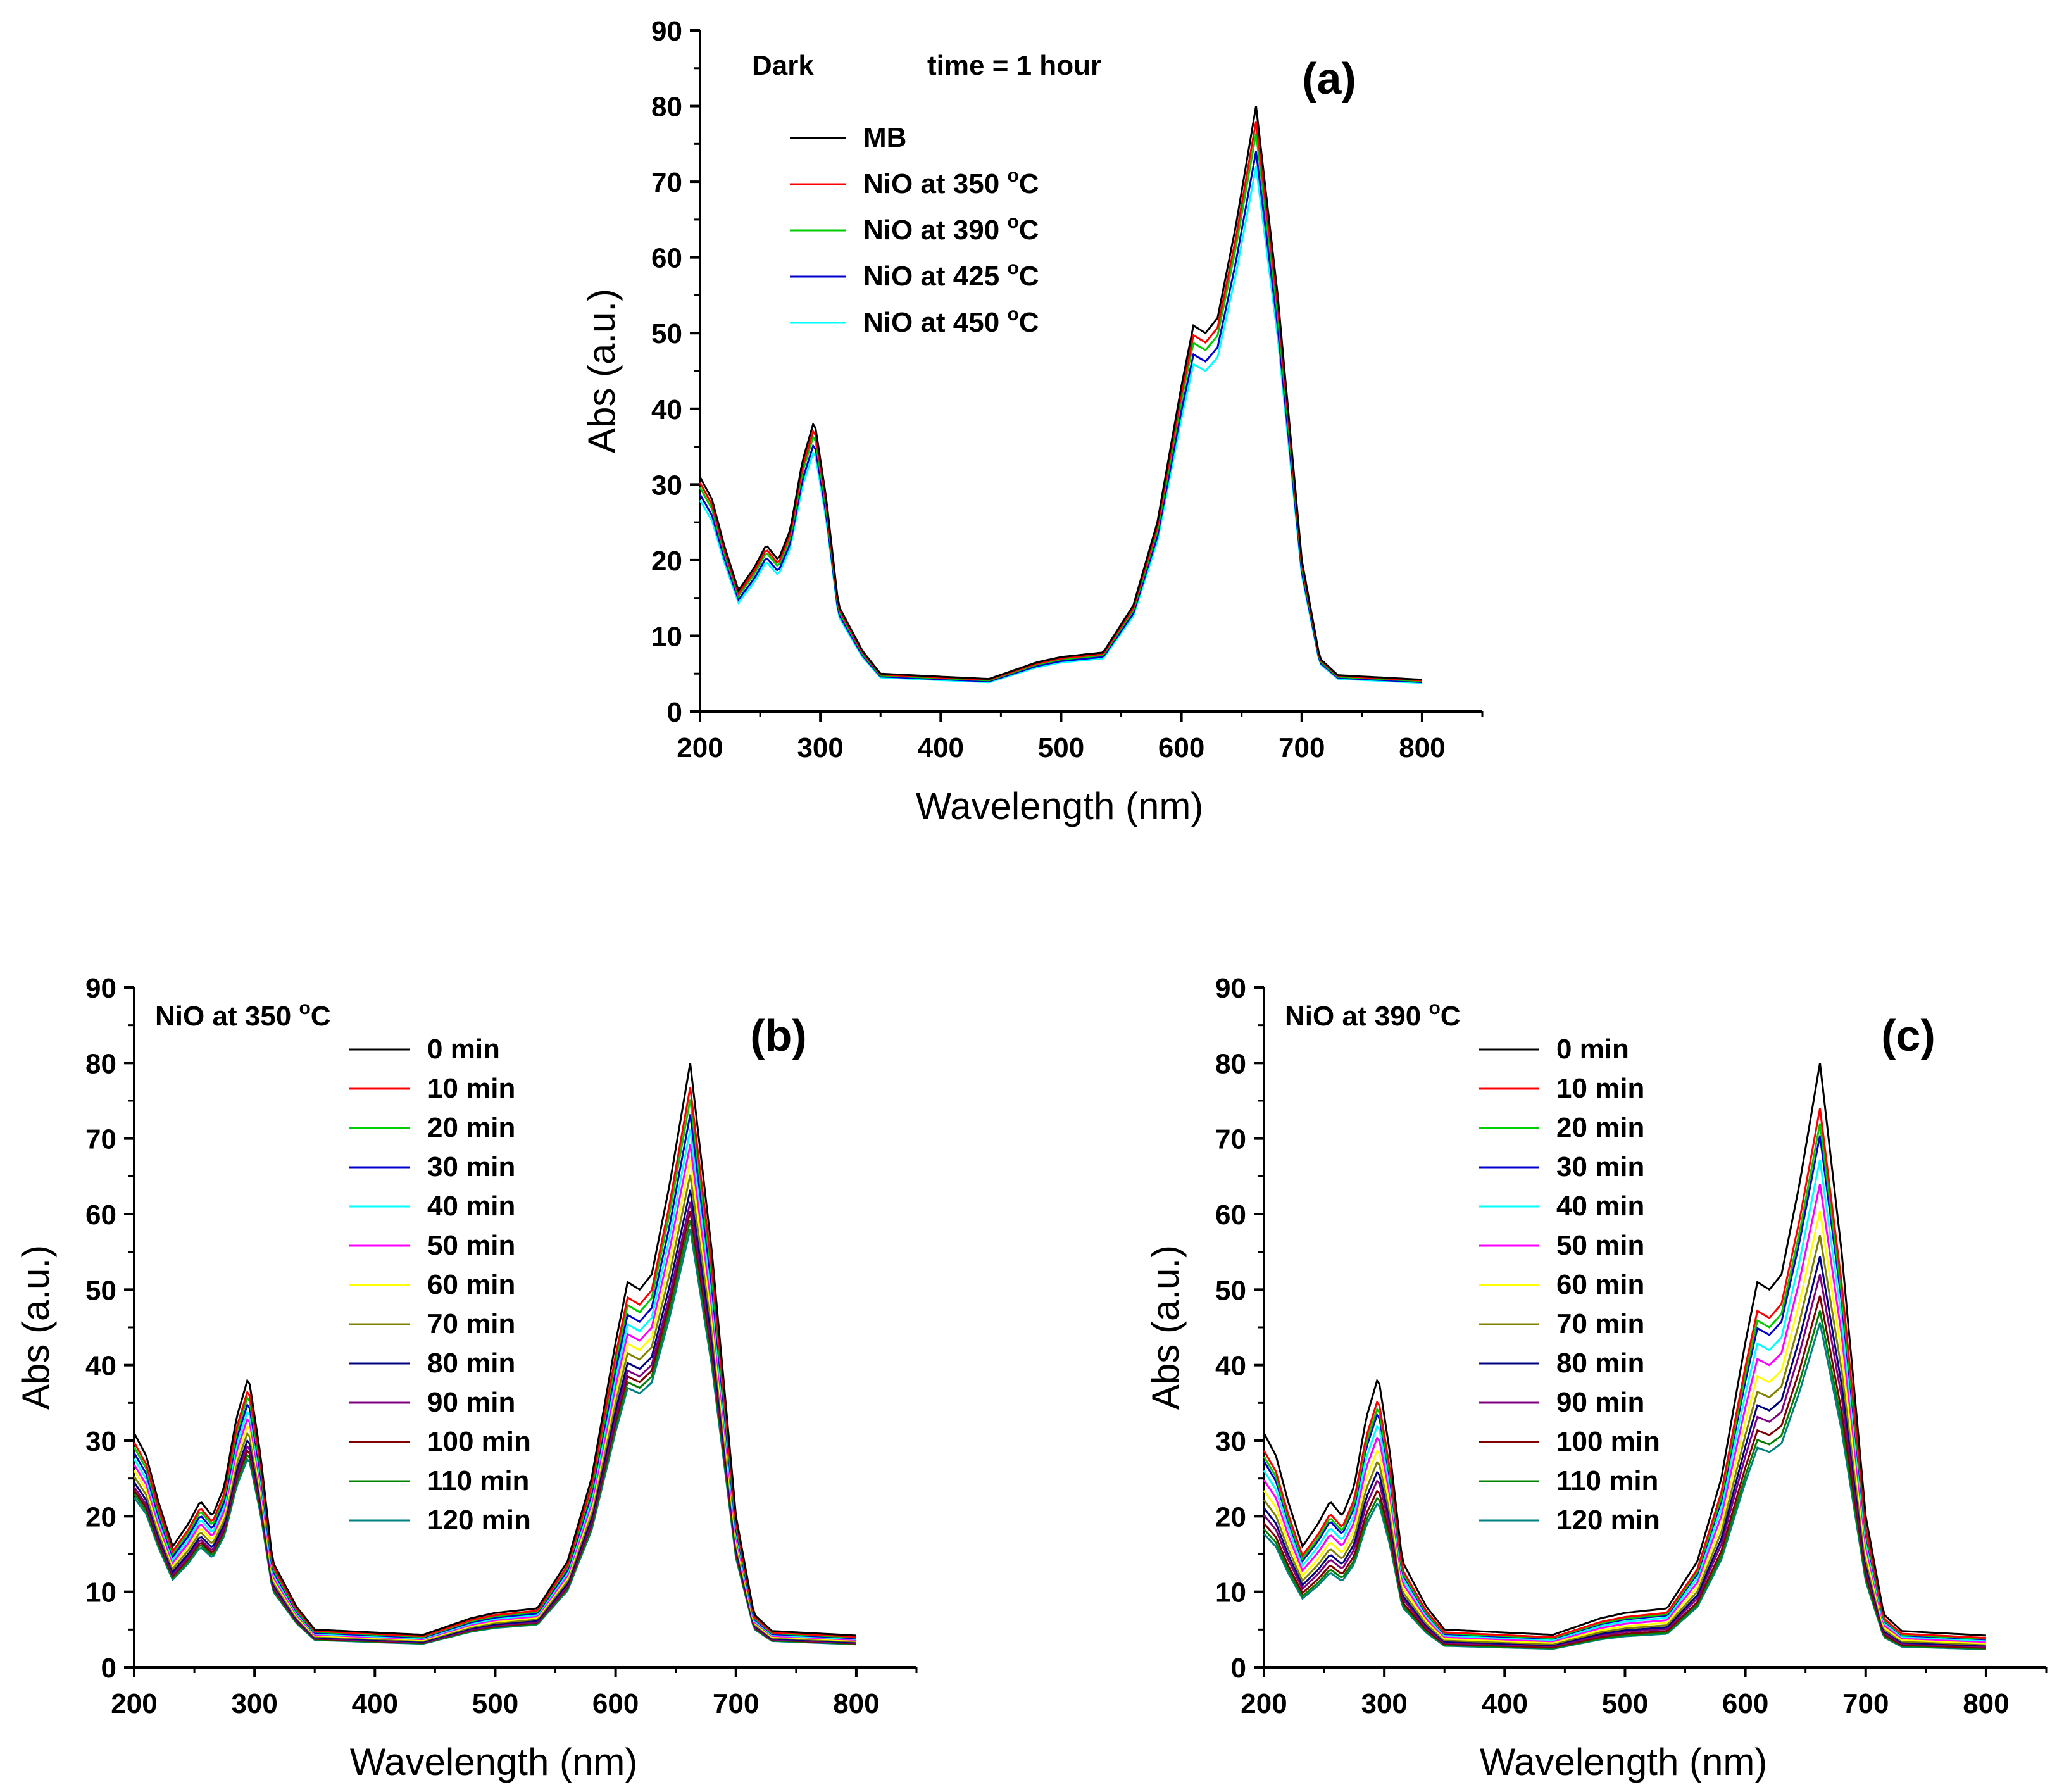  I want to click on legend-label: 50 min, so click(471, 1246).